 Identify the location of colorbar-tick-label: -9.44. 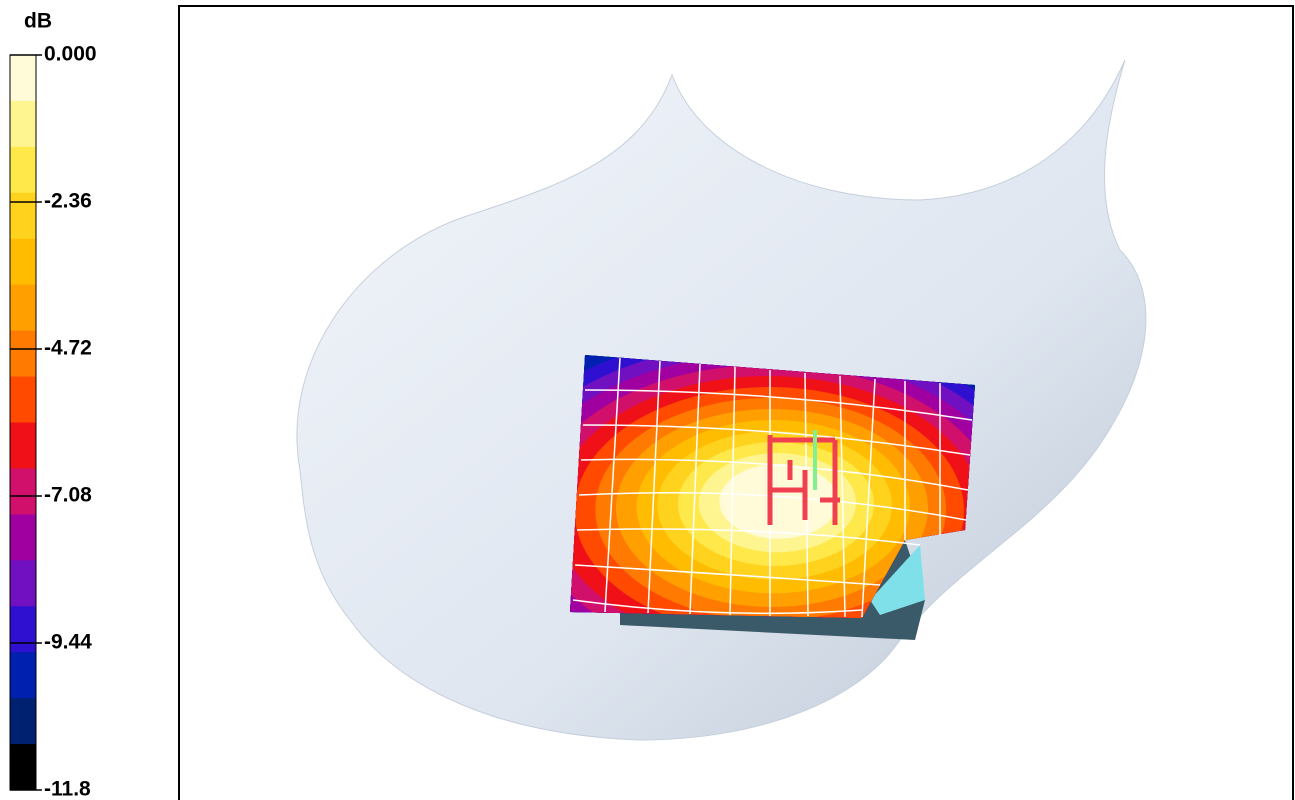
(68, 642).